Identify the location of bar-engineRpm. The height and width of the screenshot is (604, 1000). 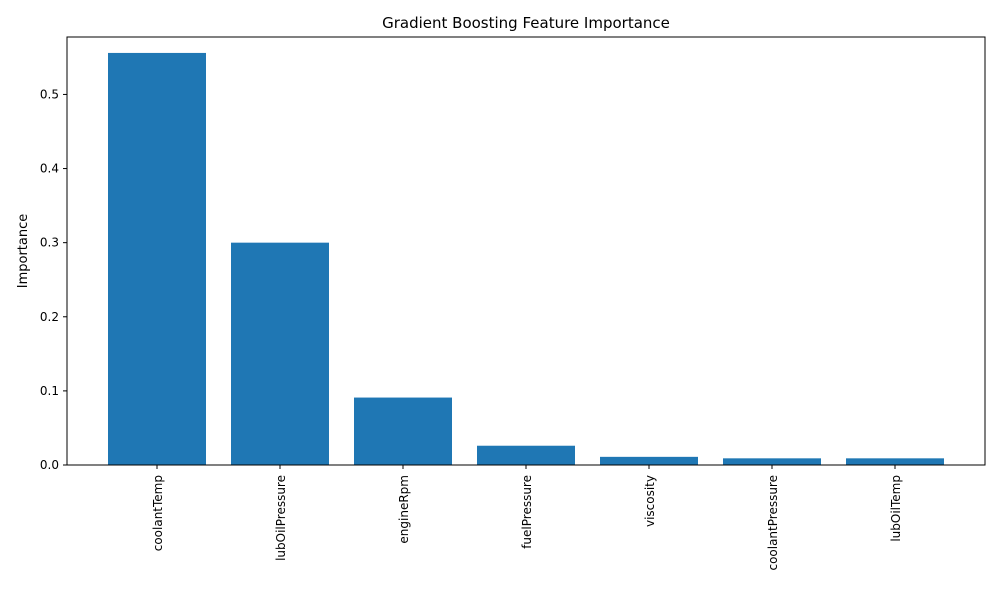
(403, 431).